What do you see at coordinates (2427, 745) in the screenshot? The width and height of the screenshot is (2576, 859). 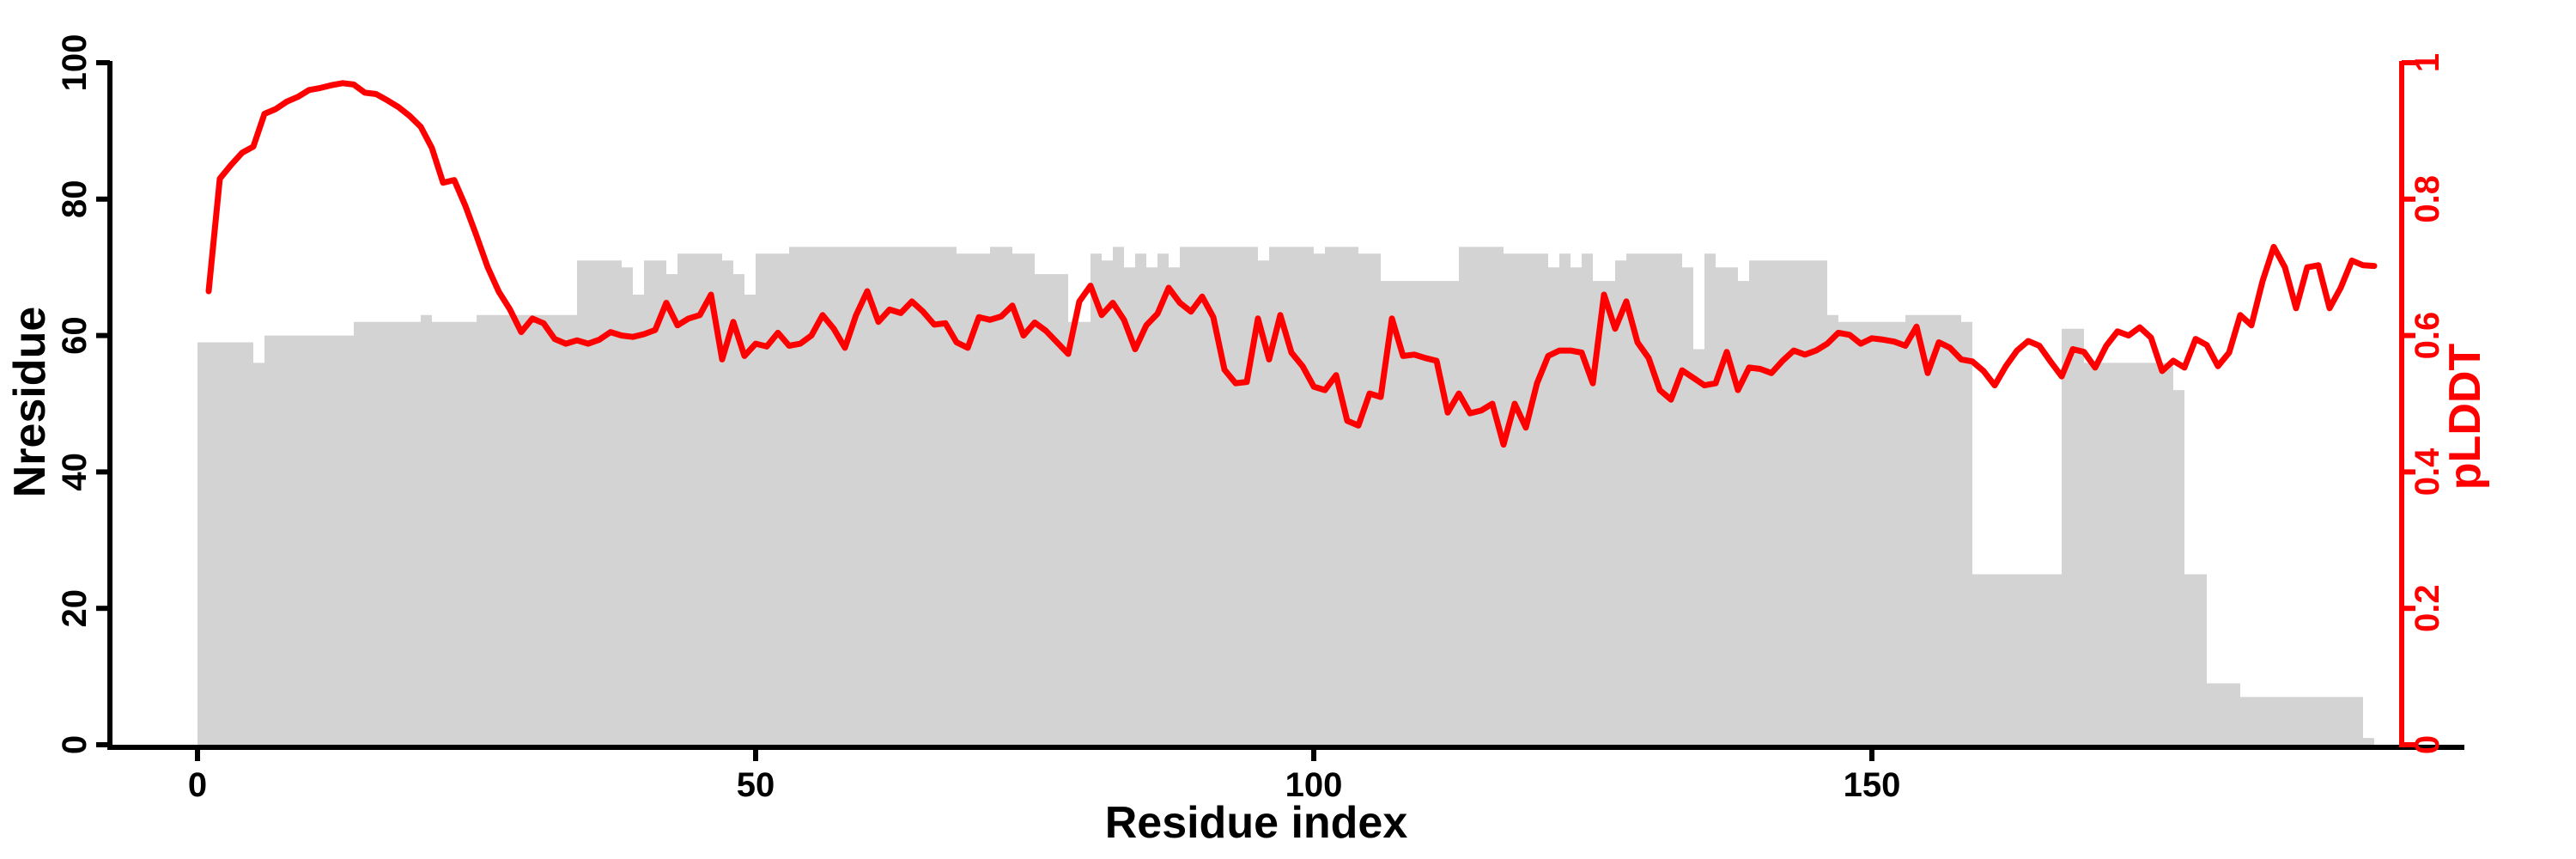 I see `y-right-tick-label: 0` at bounding box center [2427, 745].